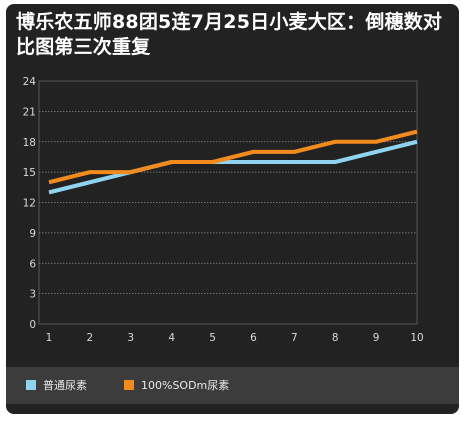 The width and height of the screenshot is (465, 422). I want to click on y-tick-label: 18, so click(29, 143).